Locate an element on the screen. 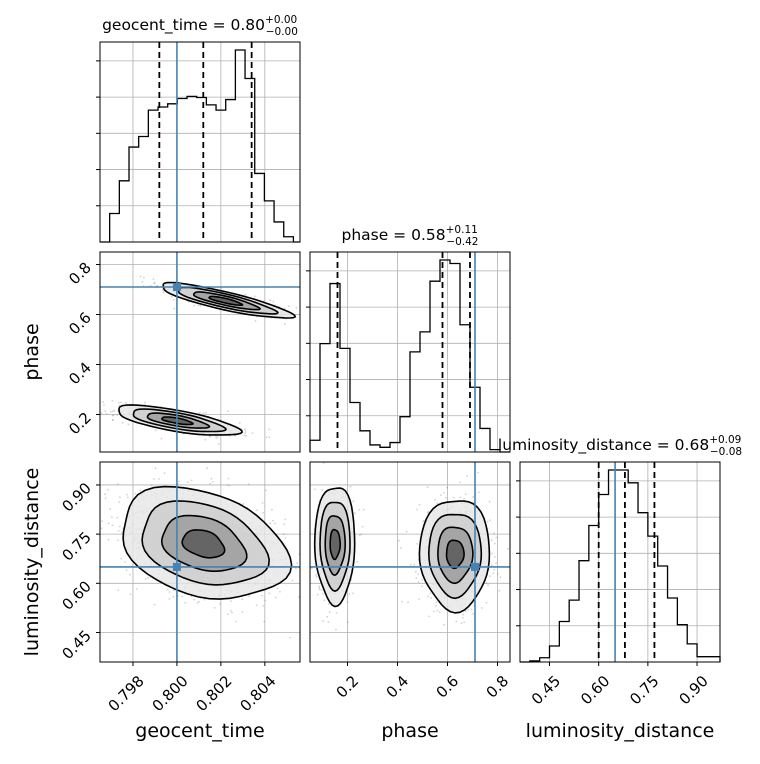 This screenshot has height=764, width=760. title-geocent-time: geocent_time = 0.80+0.00 −0.00 is located at coordinates (200, 26).